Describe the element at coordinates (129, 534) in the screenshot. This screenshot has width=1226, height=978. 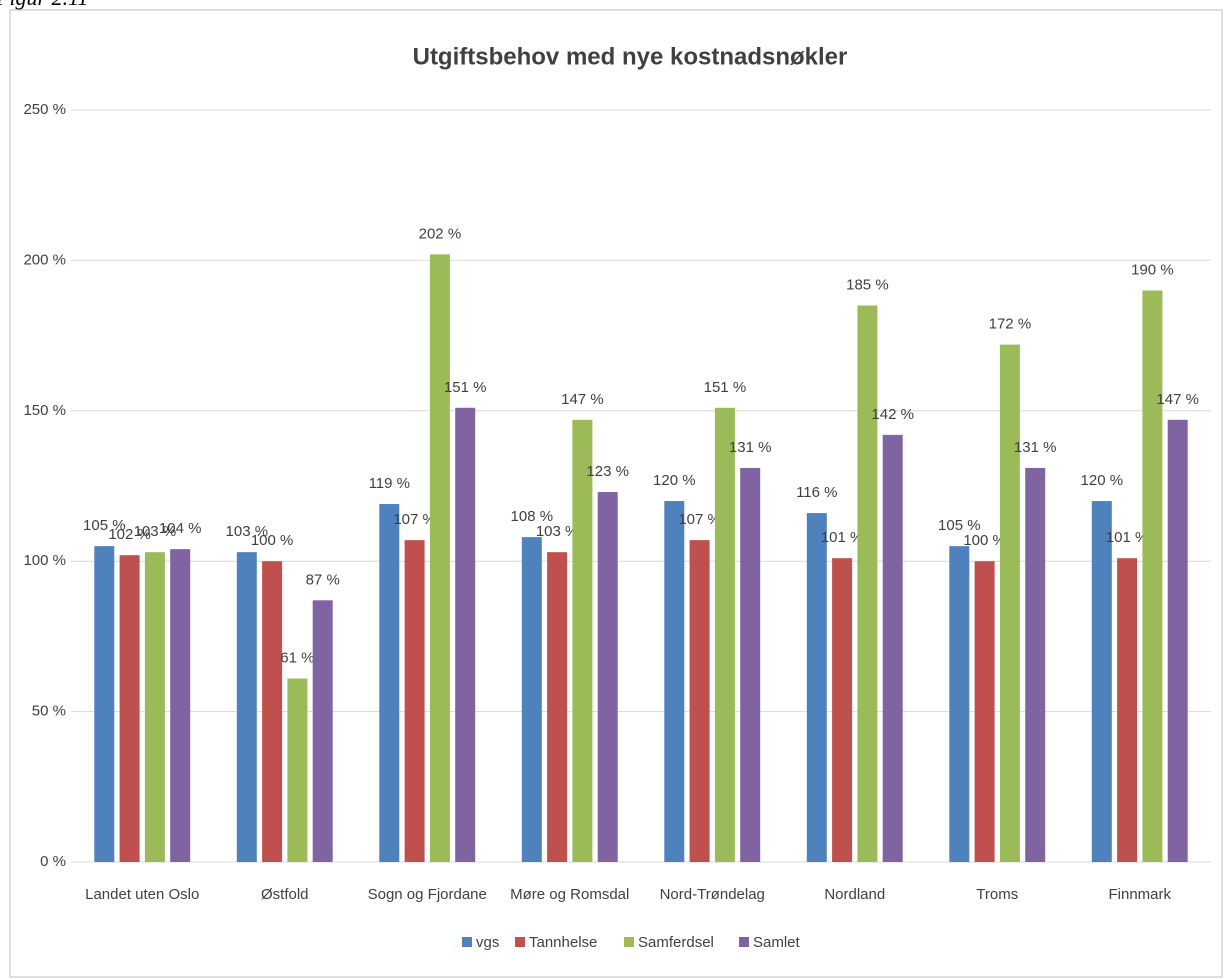
I see `data-label: 102 %` at that location.